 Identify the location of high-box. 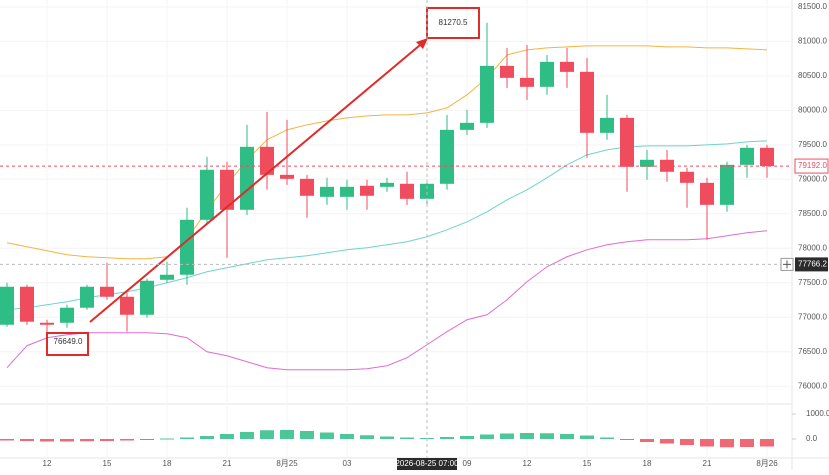
(453, 23).